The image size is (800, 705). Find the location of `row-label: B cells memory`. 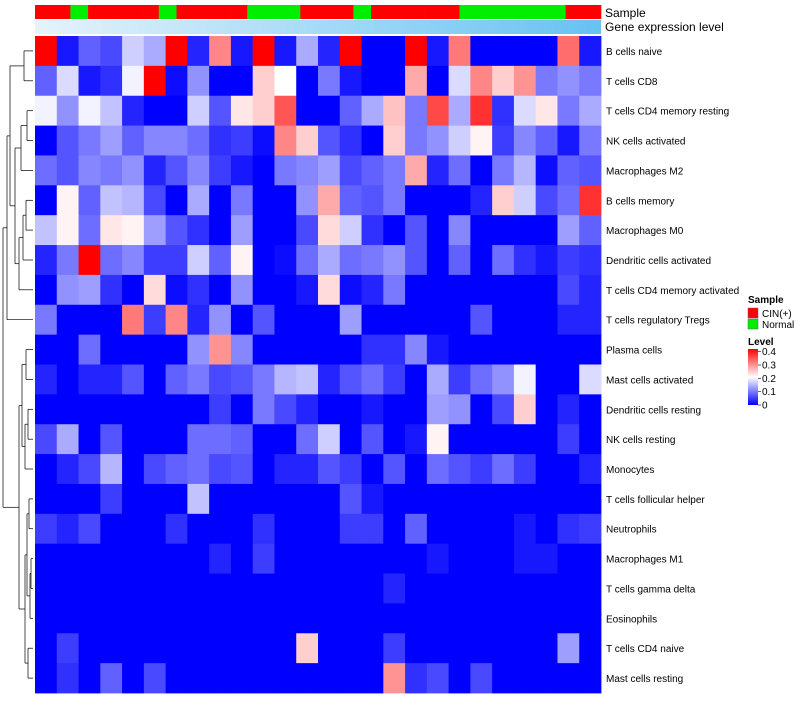

row-label: B cells memory is located at coordinates (640, 201).